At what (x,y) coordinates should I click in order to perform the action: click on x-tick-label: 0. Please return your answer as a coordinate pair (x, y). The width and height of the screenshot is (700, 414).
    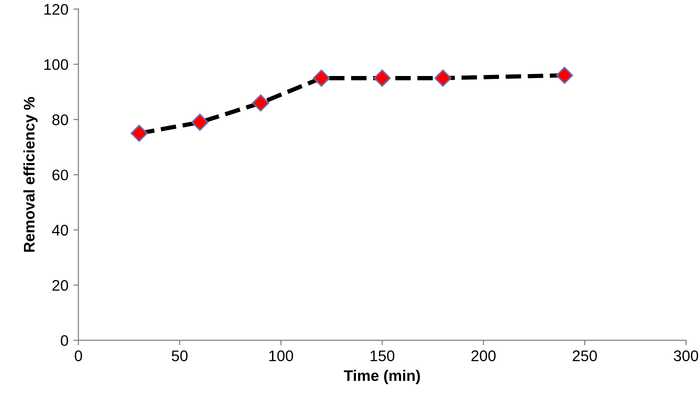
    Looking at the image, I should click on (78, 356).